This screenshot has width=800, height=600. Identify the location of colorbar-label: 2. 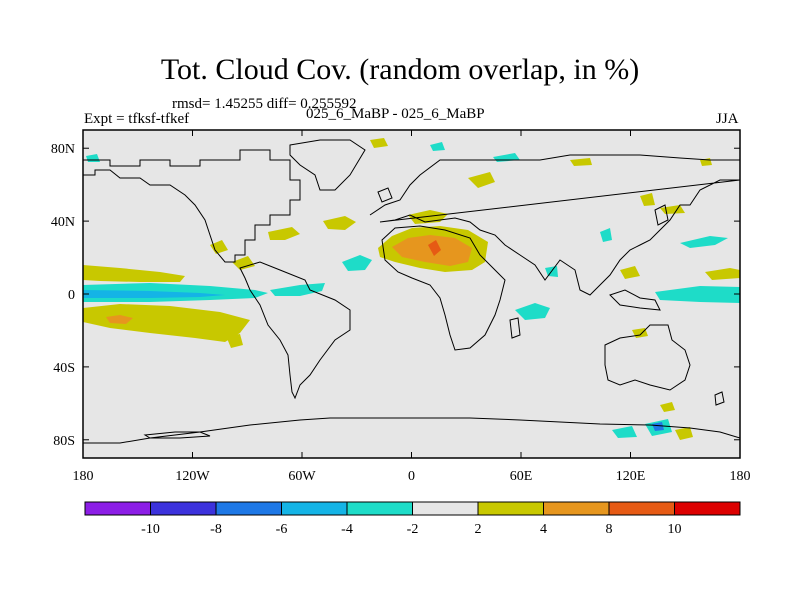
(478, 529).